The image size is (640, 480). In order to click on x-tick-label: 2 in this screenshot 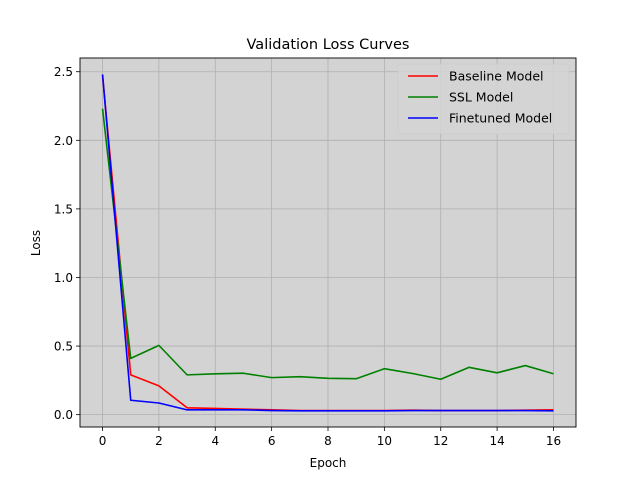, I will do `click(159, 441)`.